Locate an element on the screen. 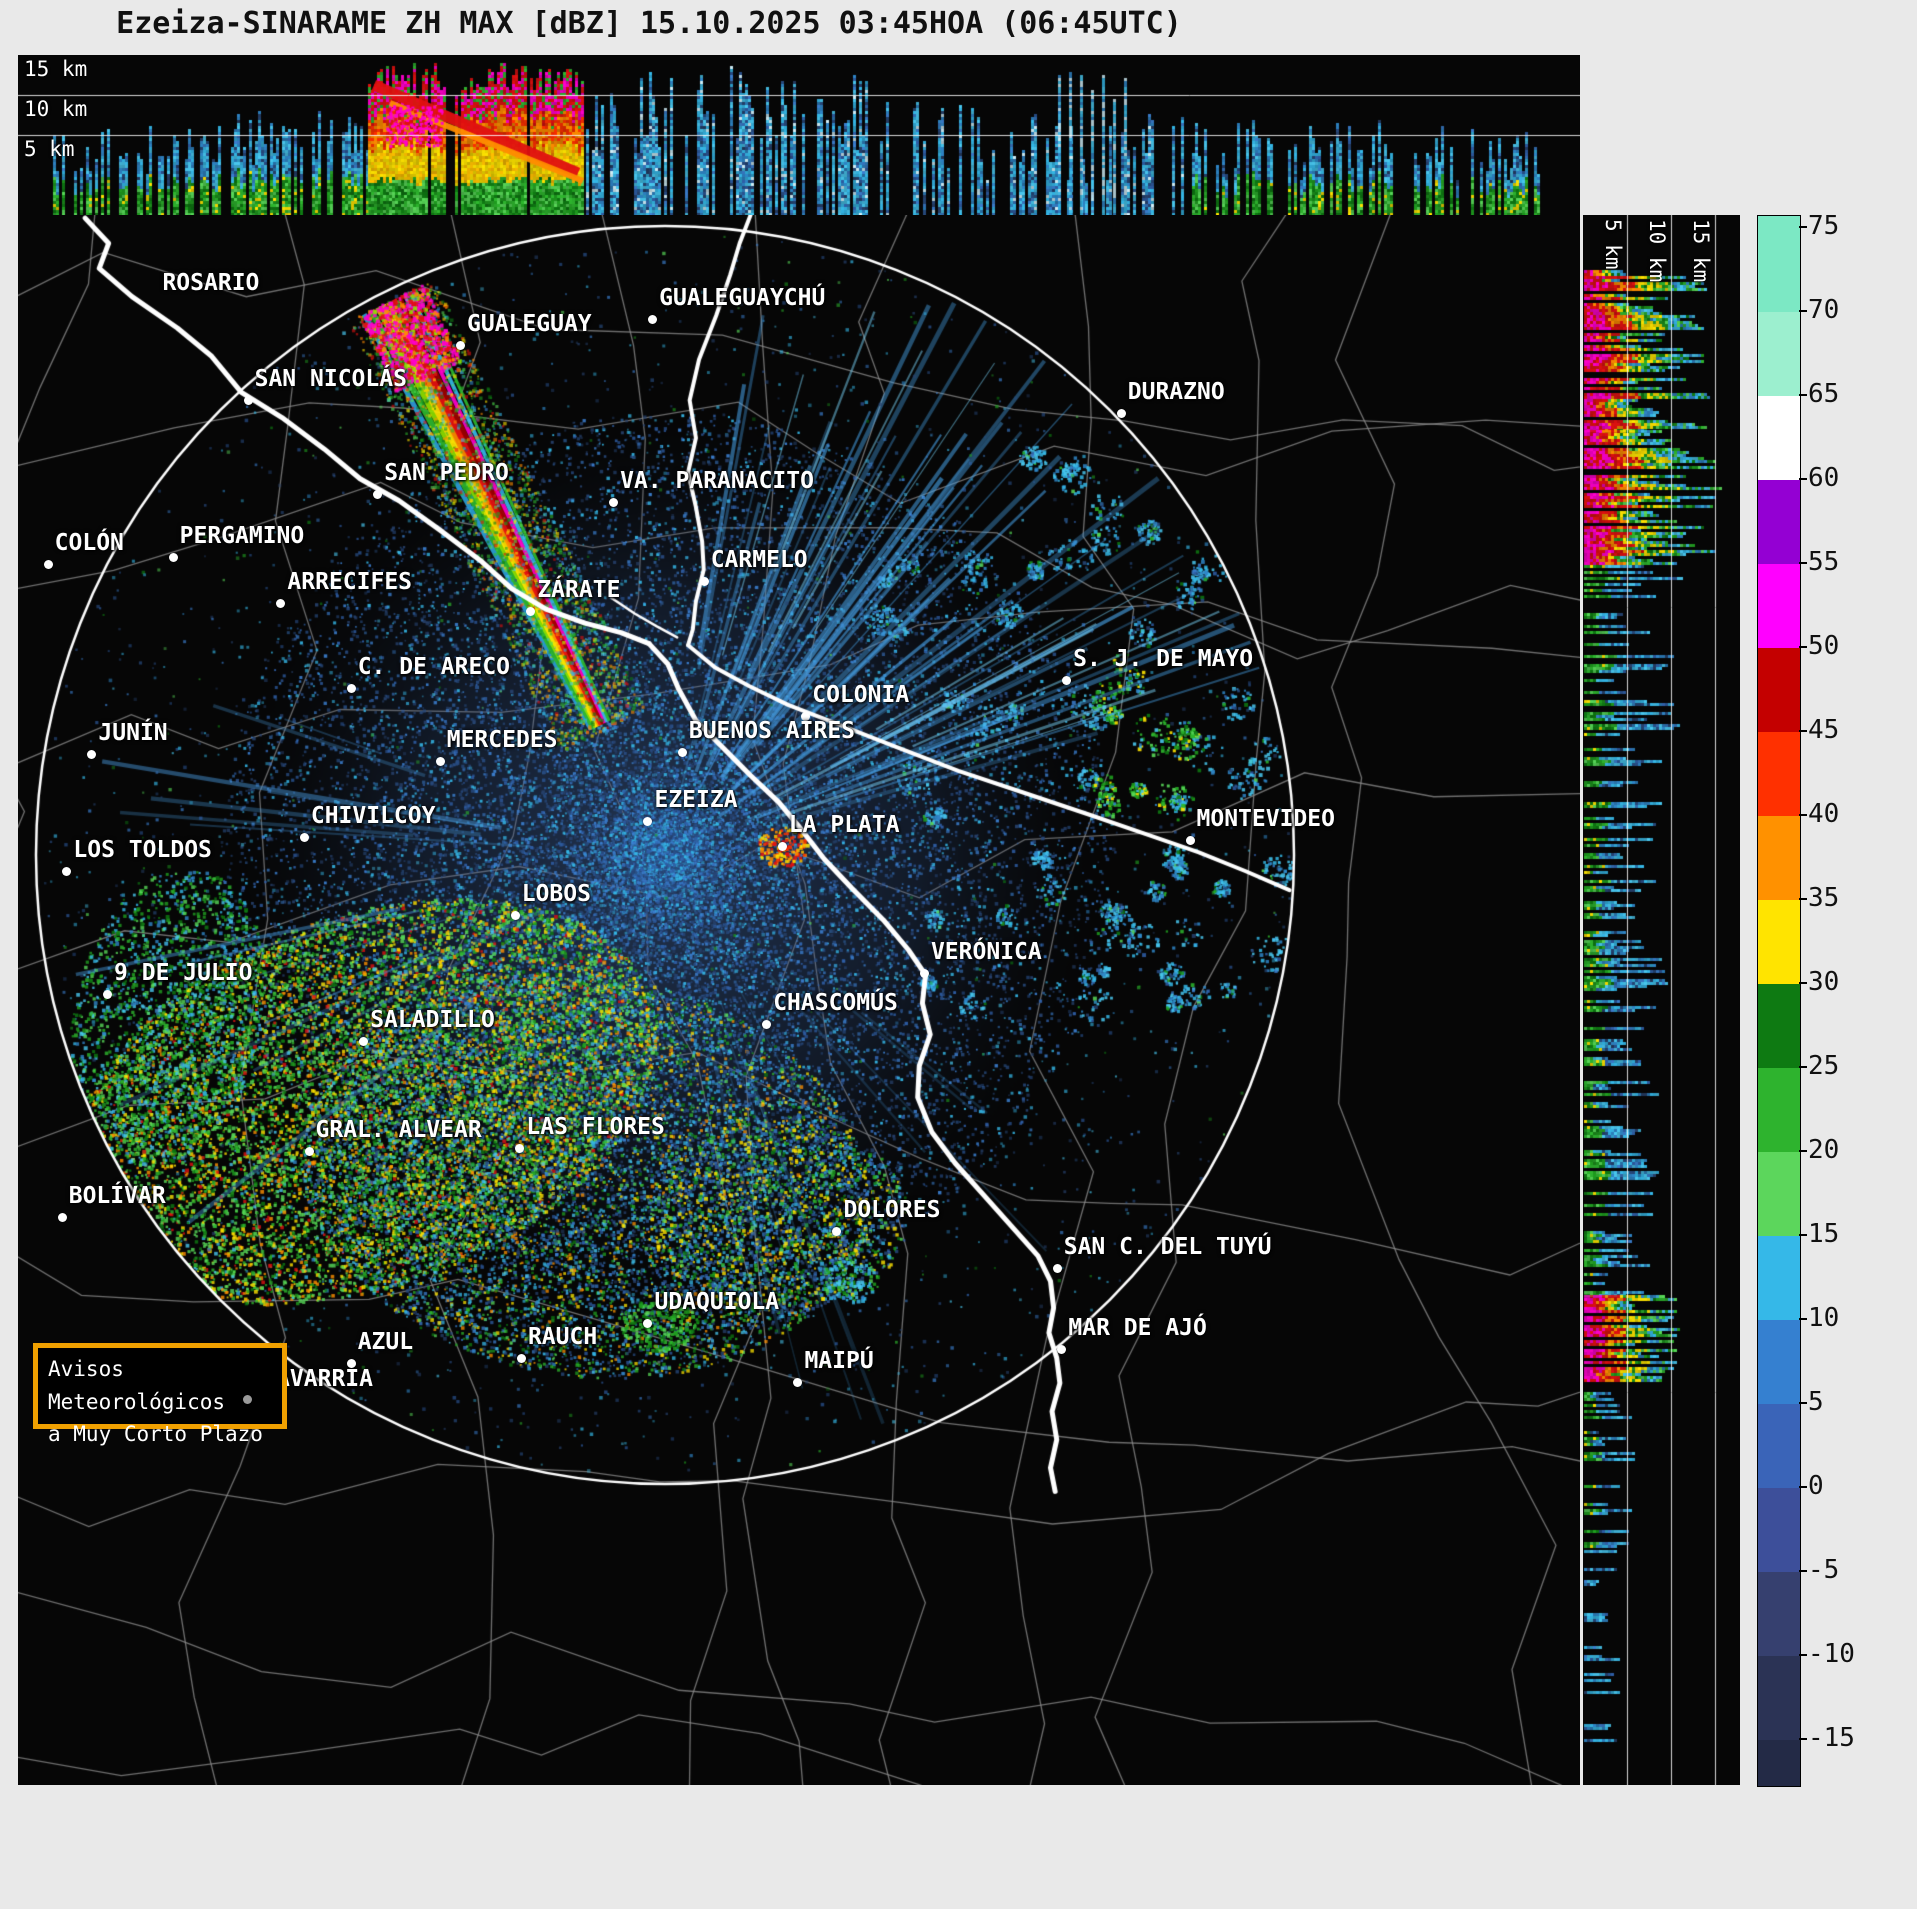 The image size is (1917, 1909). colorbar-tick-label: 70 is located at coordinates (1824, 309).